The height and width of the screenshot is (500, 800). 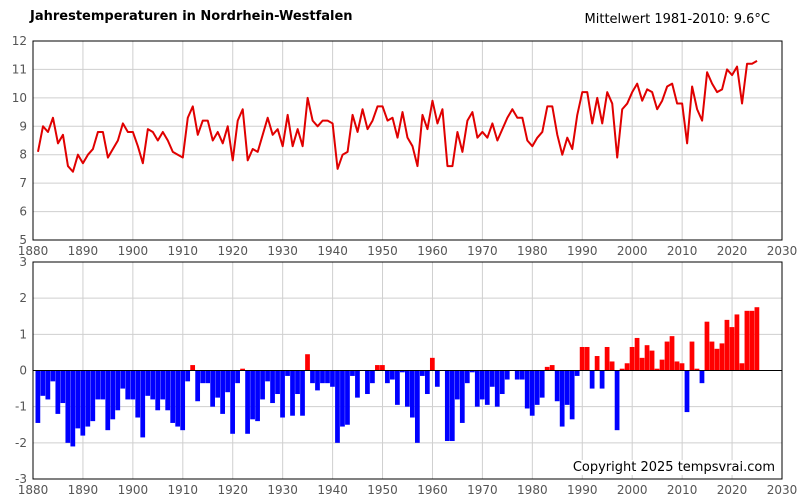 I want to click on y-tick-label: 7, so click(x=23, y=183).